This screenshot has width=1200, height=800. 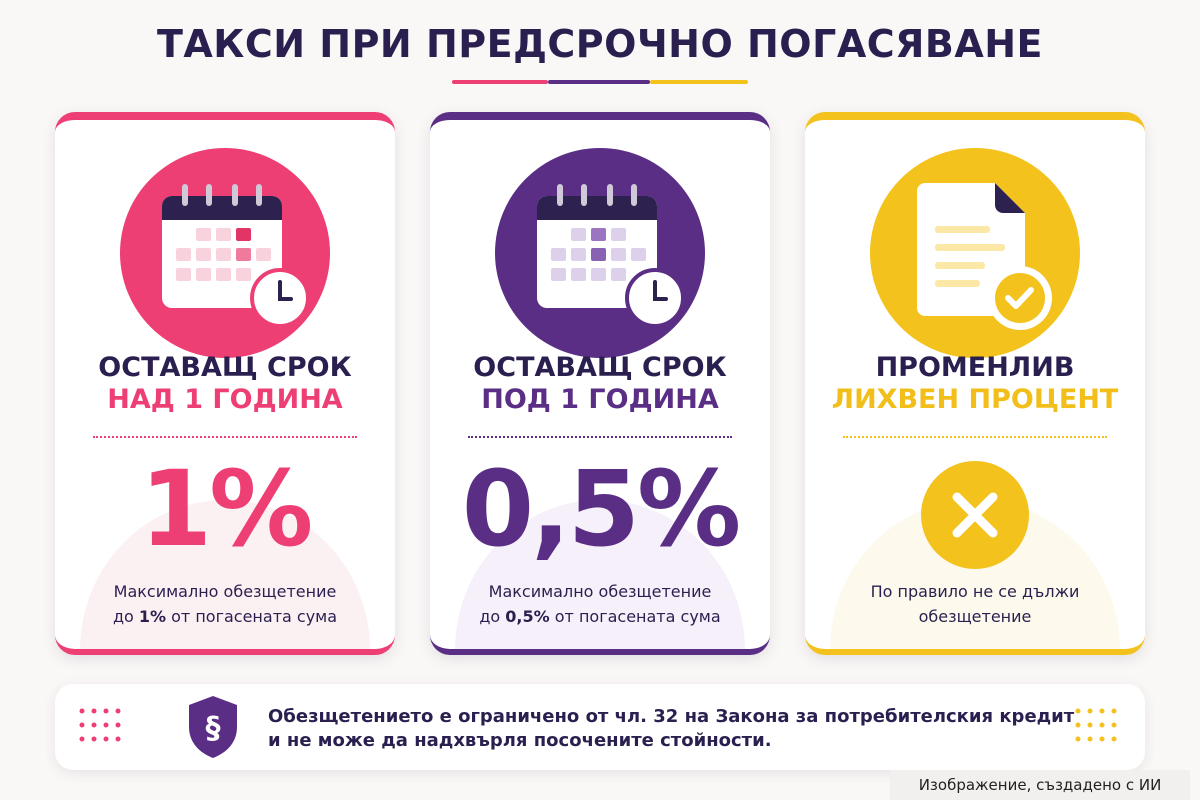 What do you see at coordinates (225, 399) in the screenshot?
I see `card-subheading: НАД 1 ГОДИНА` at bounding box center [225, 399].